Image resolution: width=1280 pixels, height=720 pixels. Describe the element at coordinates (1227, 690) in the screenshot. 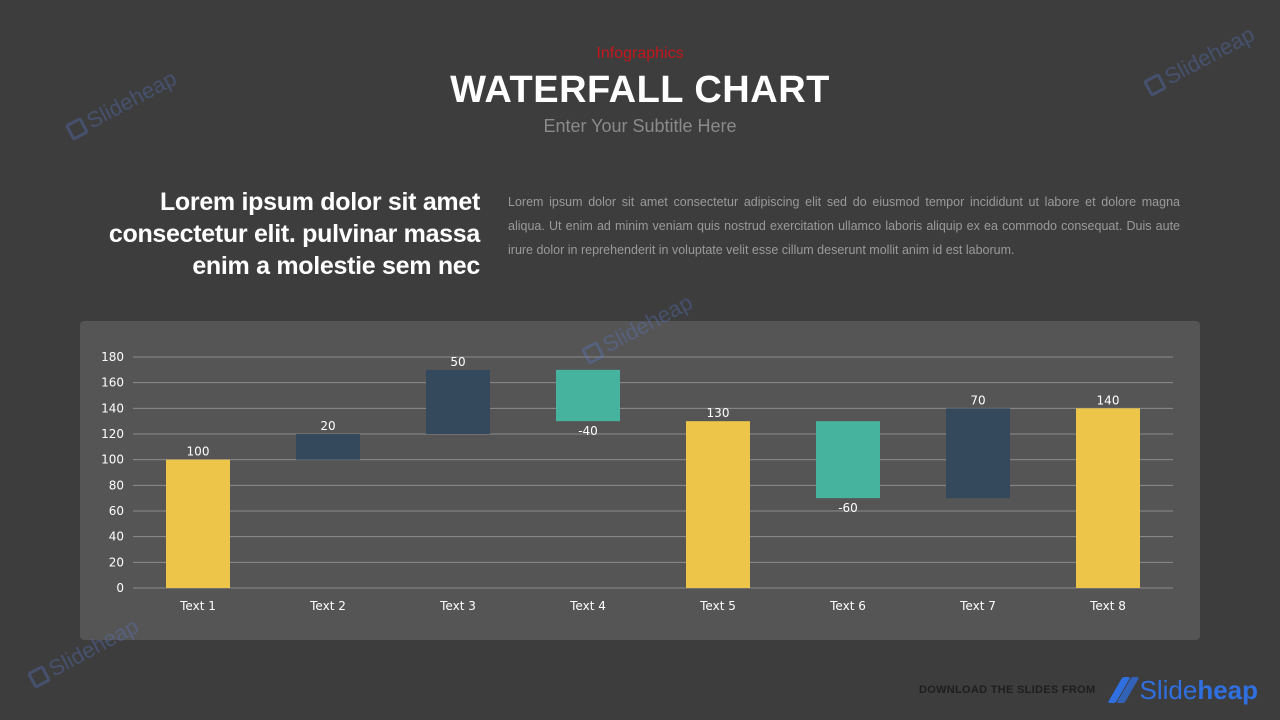

I see `brand-part2: heap` at that location.